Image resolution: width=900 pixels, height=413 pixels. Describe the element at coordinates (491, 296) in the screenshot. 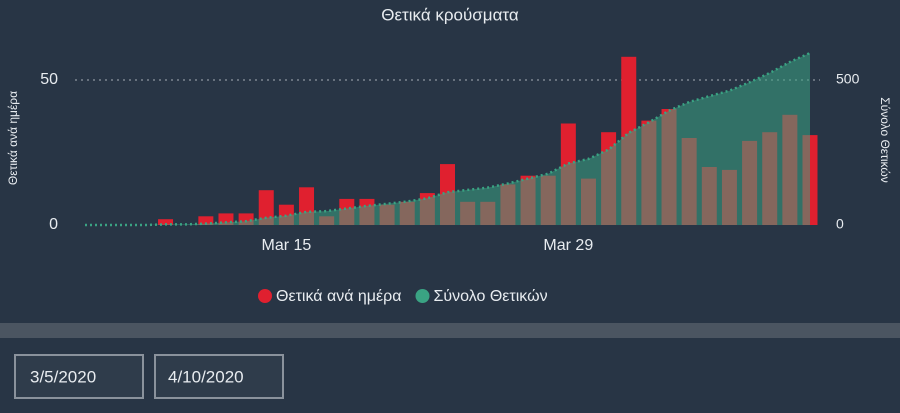

I see `legend-label: Σύνολο Θετικών` at that location.